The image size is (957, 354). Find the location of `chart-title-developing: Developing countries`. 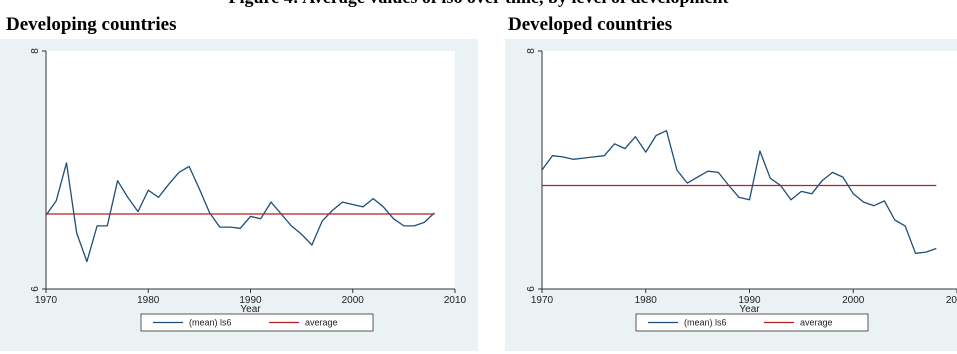

chart-title-developing: Developing countries is located at coordinates (91, 24).